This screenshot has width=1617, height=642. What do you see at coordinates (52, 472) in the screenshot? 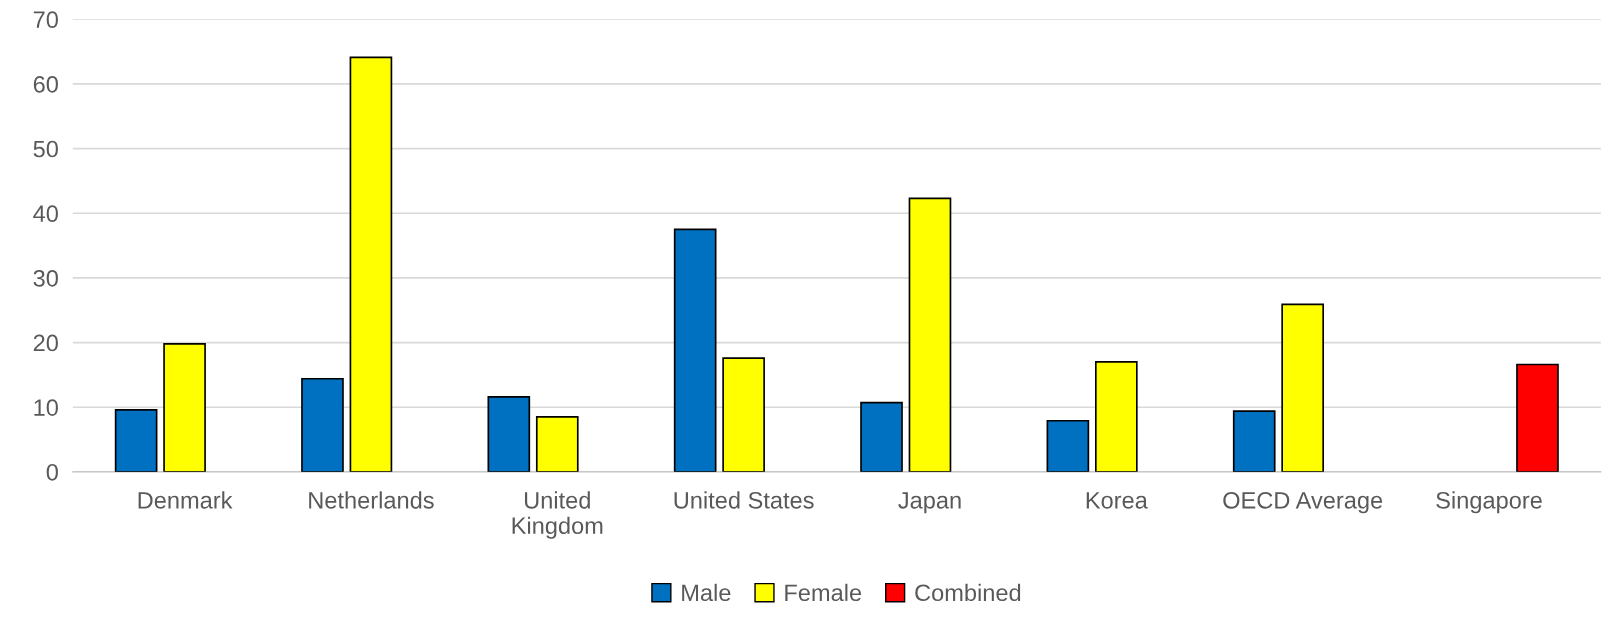
I see `y-tick-label: 0` at bounding box center [52, 472].